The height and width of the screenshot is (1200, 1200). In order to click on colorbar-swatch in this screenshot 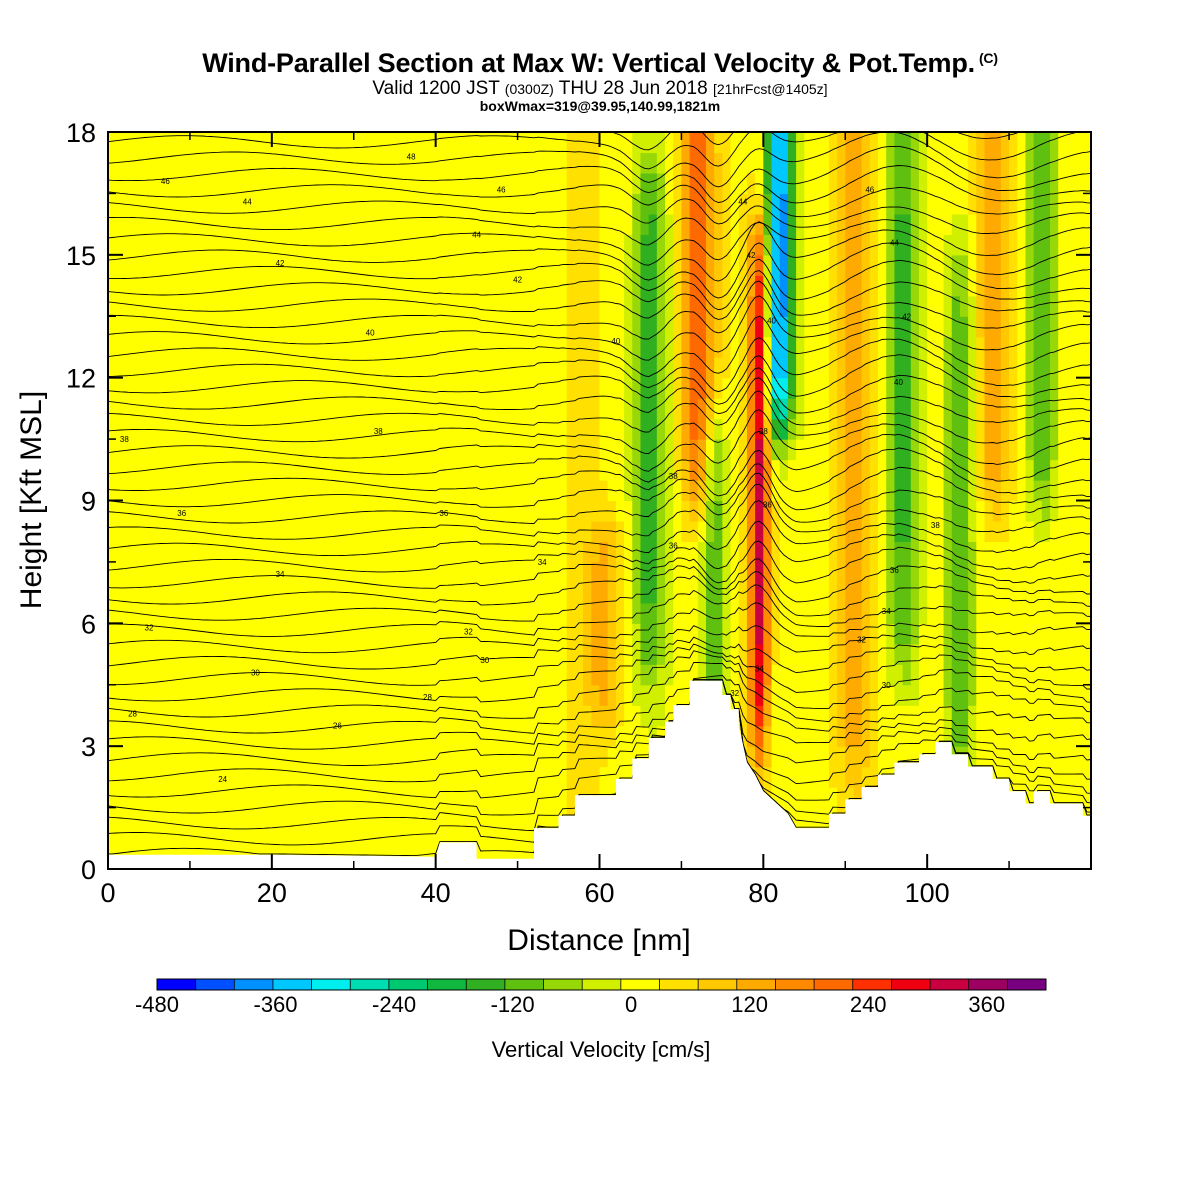, I will do `click(563, 984)`.